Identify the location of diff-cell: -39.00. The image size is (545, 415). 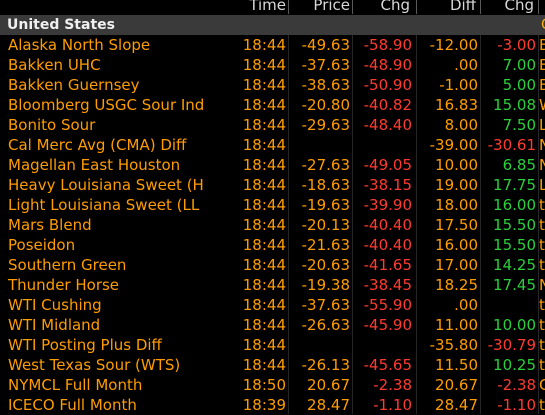
(453, 145).